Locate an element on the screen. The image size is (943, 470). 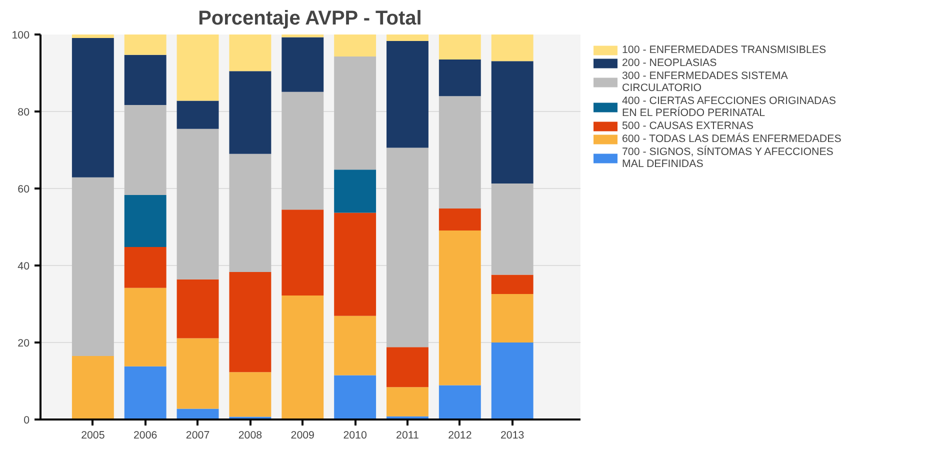
legend-label: 100 - ENFERMEDADES TRANSMISIBLES is located at coordinates (724, 50).